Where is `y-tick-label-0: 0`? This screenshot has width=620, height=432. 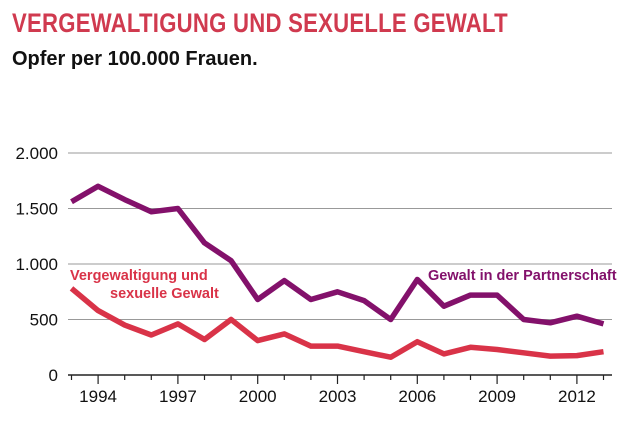 y-tick-label-0: 0 is located at coordinates (53, 375).